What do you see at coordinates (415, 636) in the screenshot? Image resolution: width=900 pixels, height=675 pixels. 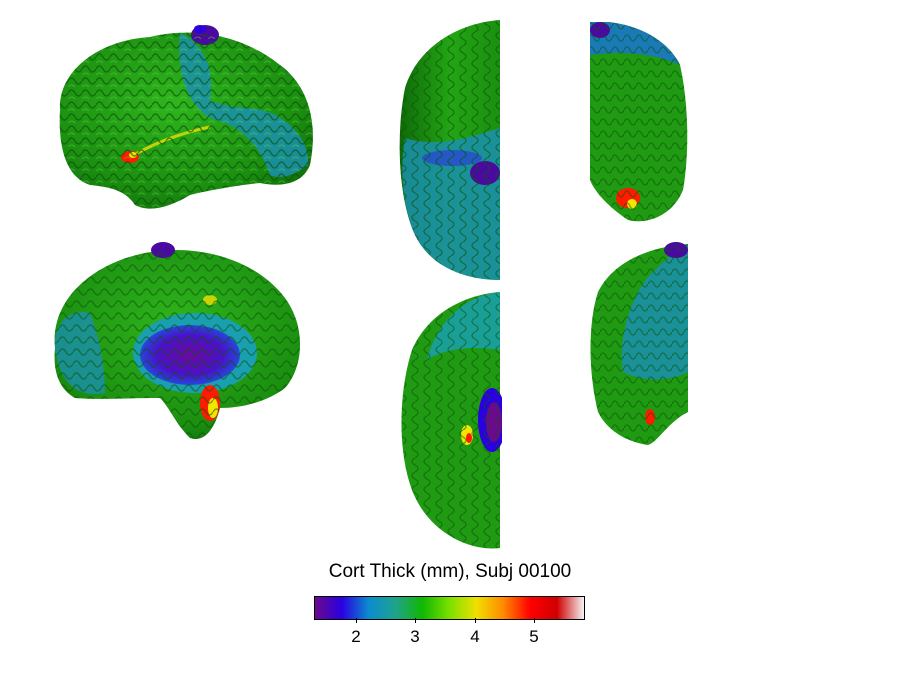 I see `colorbar-tick-label: 3` at bounding box center [415, 636].